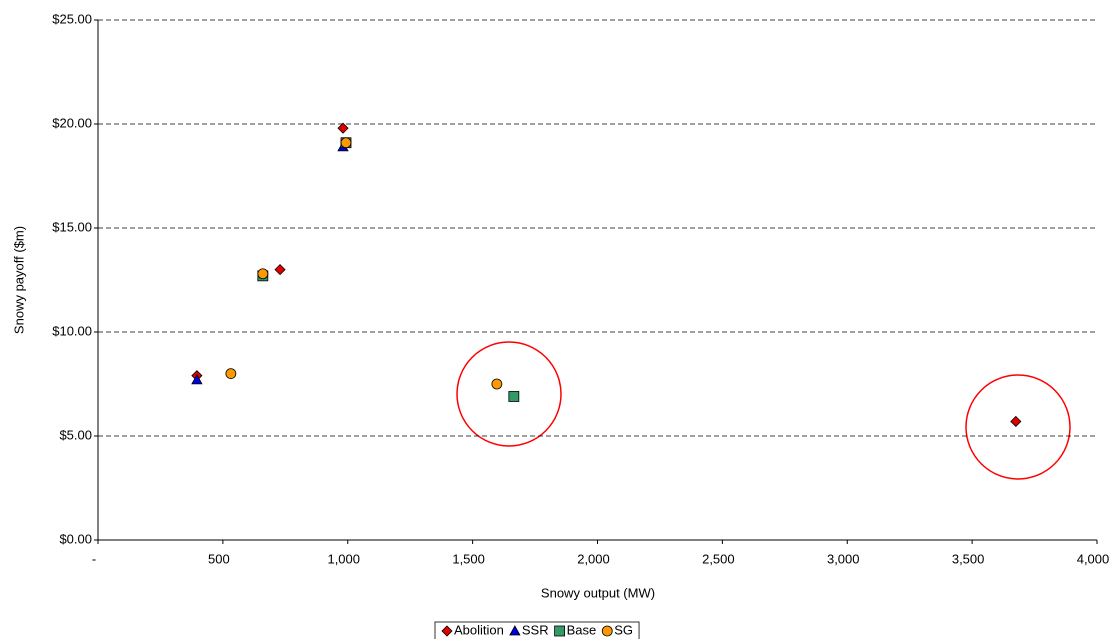  I want to click on x-tick-label: 1,000, so click(343, 558).